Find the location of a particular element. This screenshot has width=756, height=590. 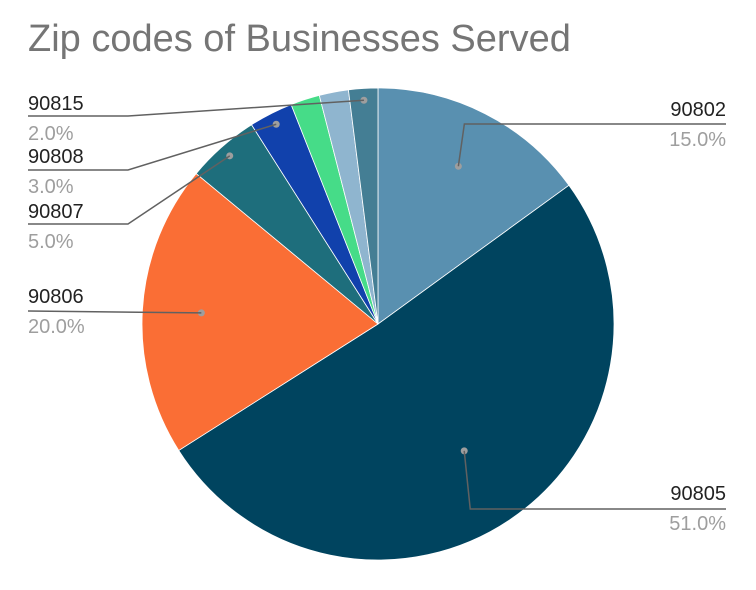

slice-label-90806: 90806 is located at coordinates (56, 297).